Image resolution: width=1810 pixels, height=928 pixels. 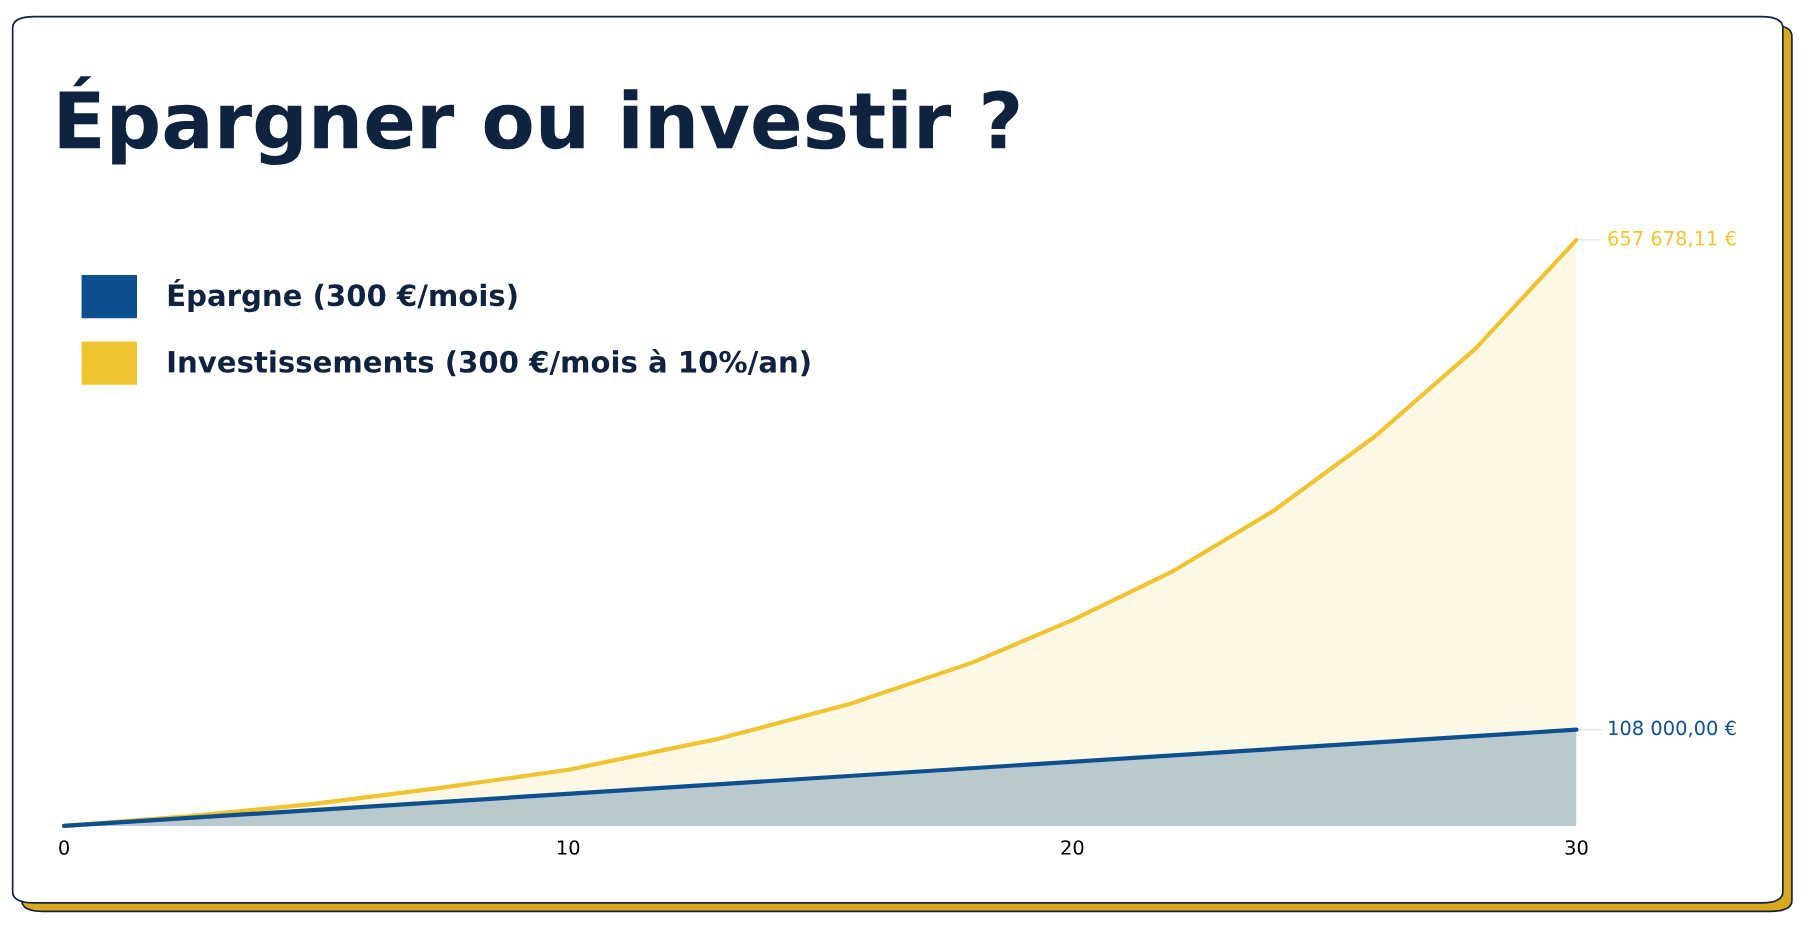 What do you see at coordinates (489, 363) in the screenshot?
I see `legend-label: Investissements (300 €/mois à 10%/an)` at bounding box center [489, 363].